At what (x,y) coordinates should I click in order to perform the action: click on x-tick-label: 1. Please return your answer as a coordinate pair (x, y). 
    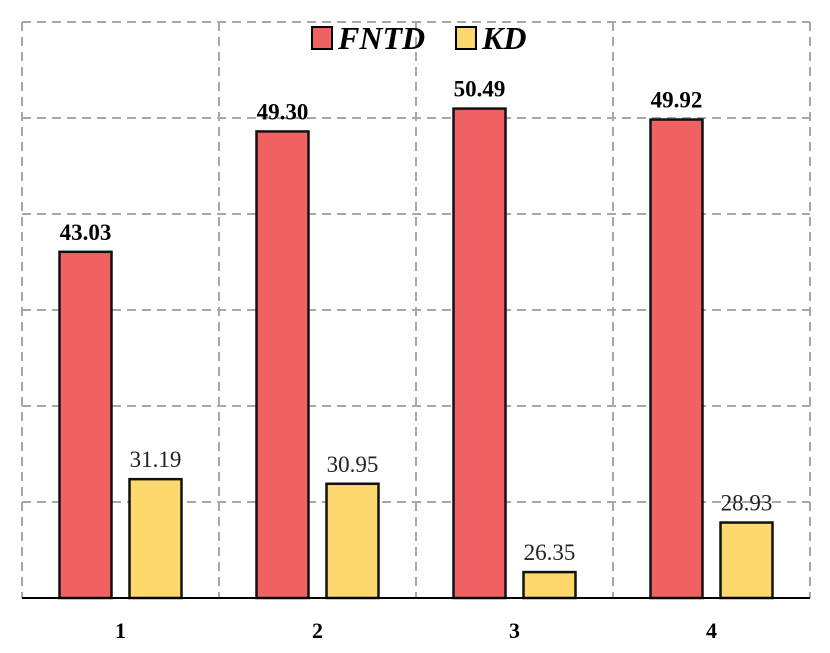
    Looking at the image, I should click on (120, 630).